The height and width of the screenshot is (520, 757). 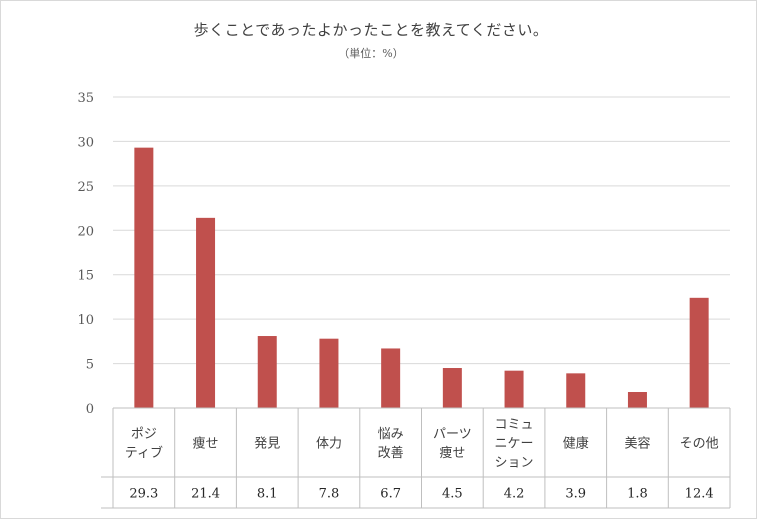 I want to click on y-tick-label: 35, so click(x=85, y=98).